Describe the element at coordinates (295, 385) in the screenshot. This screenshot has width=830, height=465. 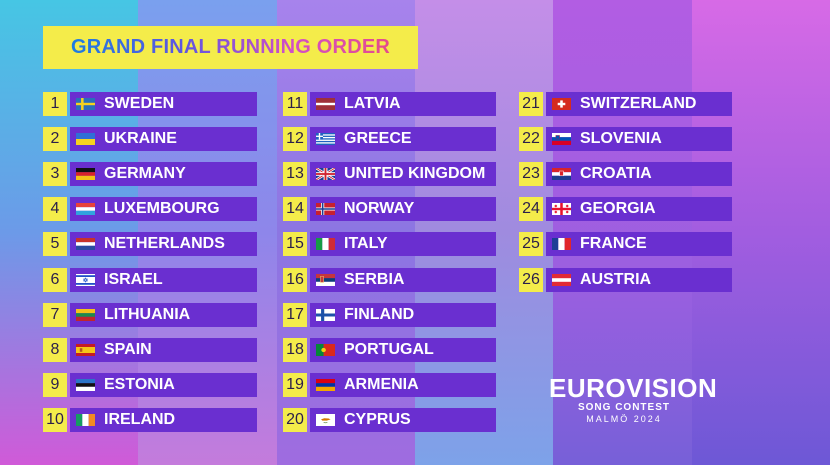
I see `running-order-number: 19` at that location.